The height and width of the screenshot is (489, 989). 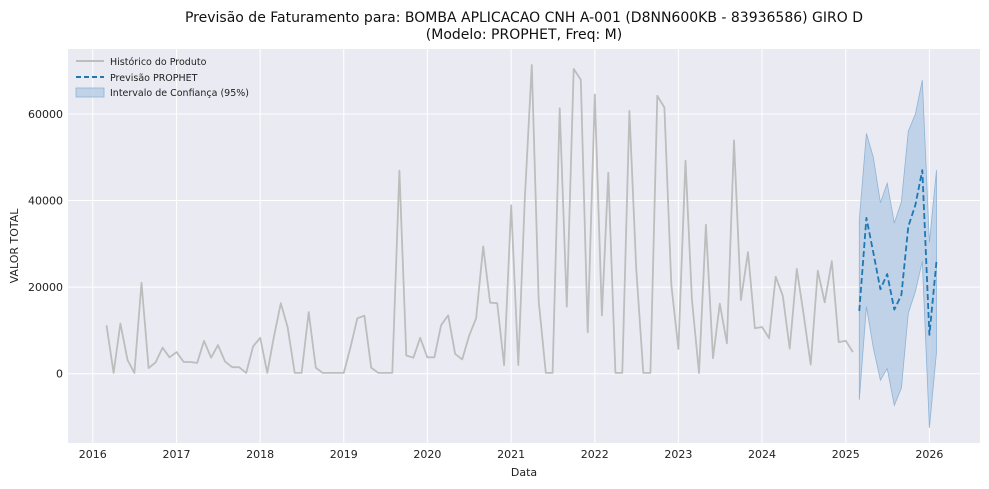 I want to click on legend-history-label: Histórico do Produto, so click(x=158, y=62).